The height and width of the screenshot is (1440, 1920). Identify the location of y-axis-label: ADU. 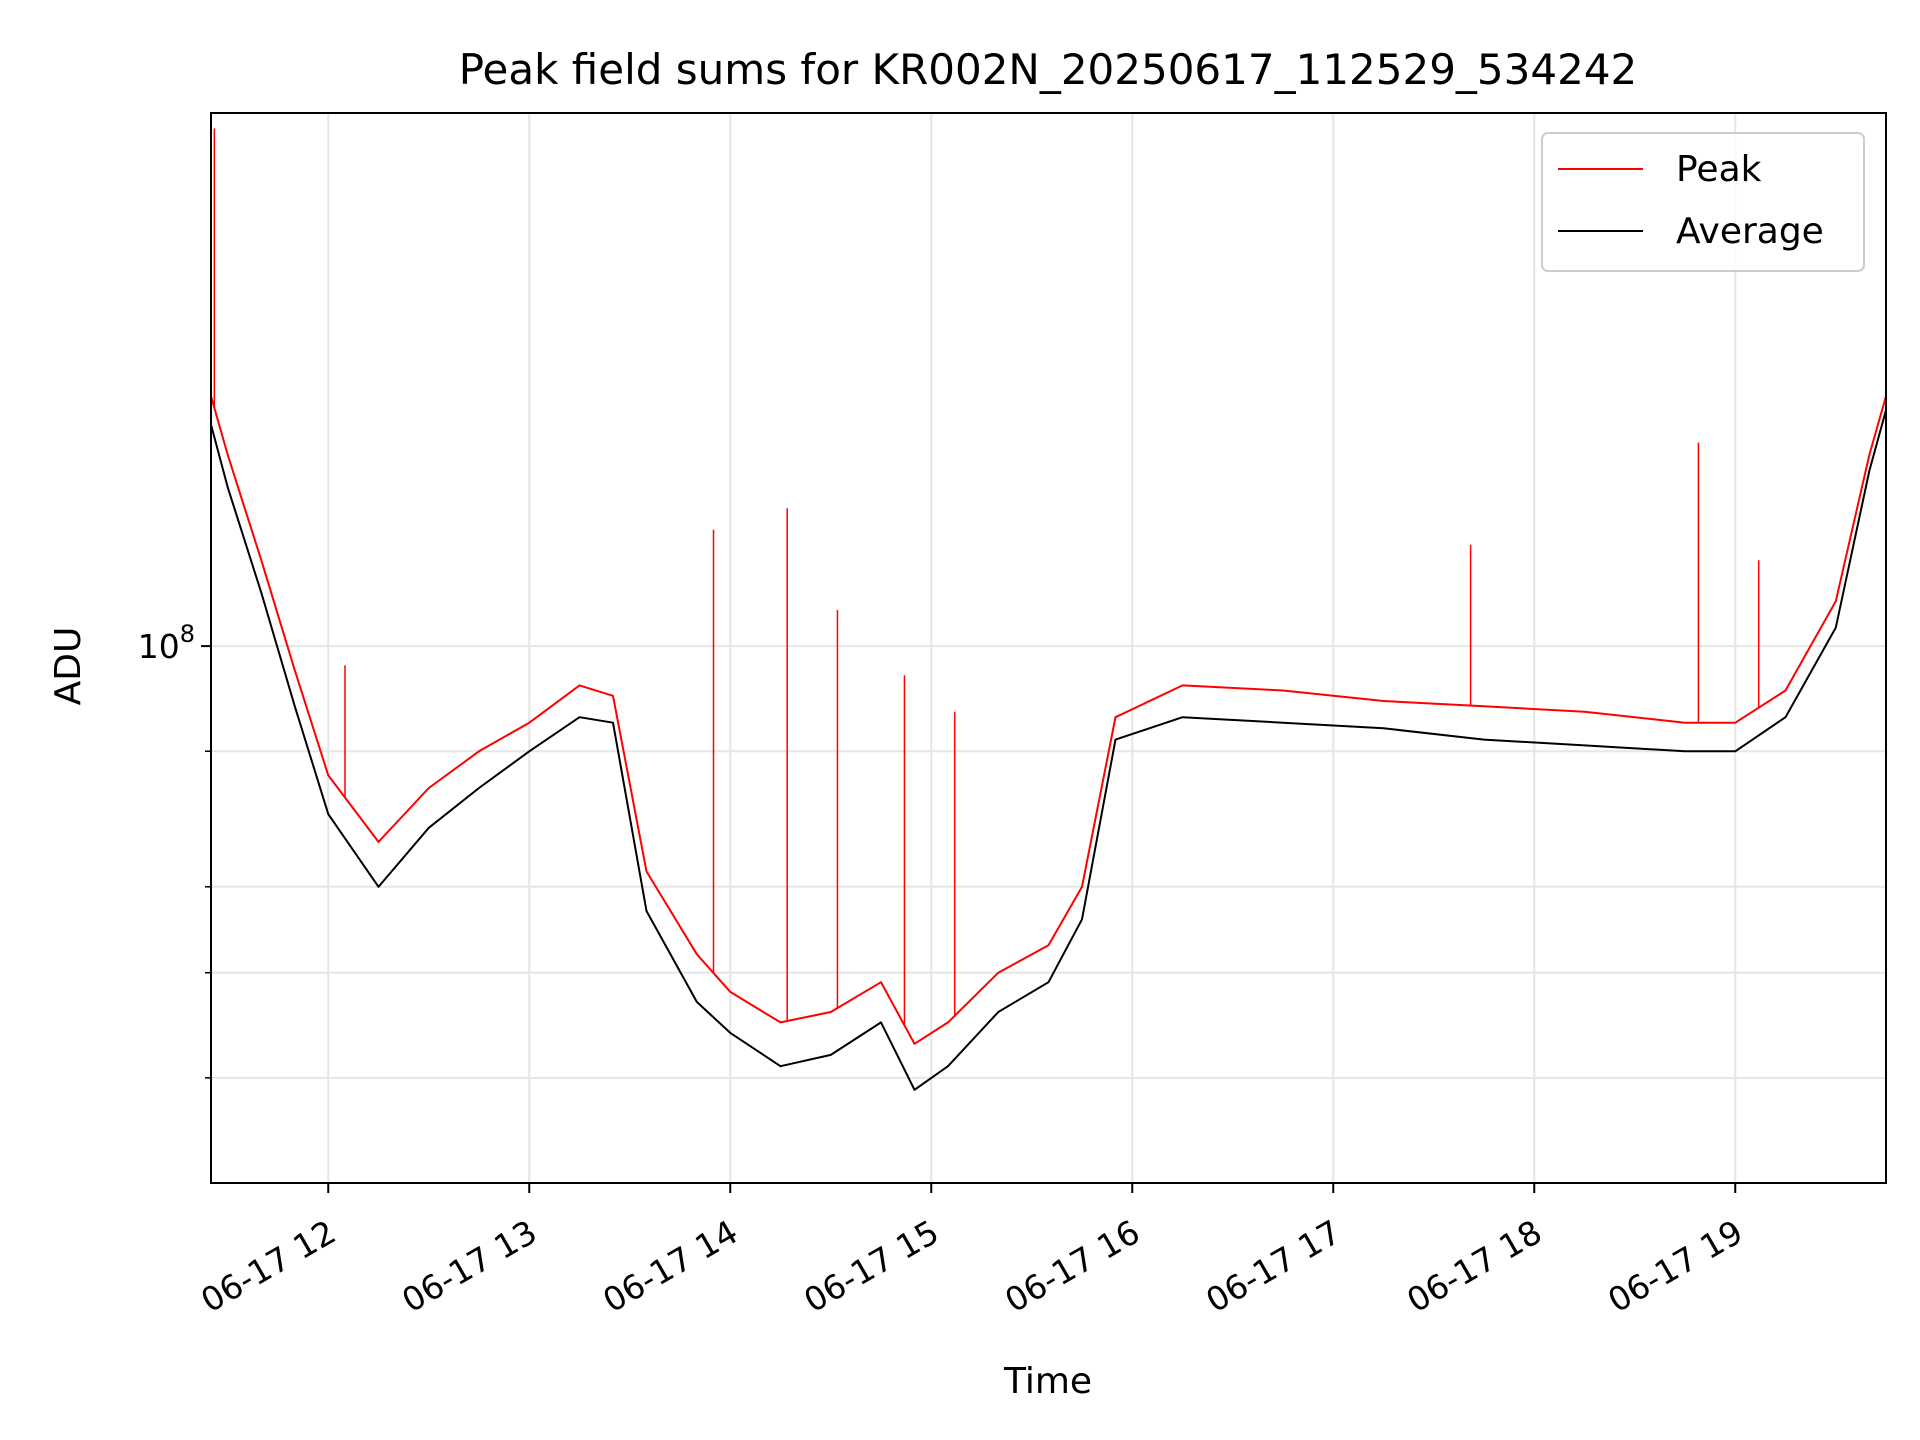
(68, 666).